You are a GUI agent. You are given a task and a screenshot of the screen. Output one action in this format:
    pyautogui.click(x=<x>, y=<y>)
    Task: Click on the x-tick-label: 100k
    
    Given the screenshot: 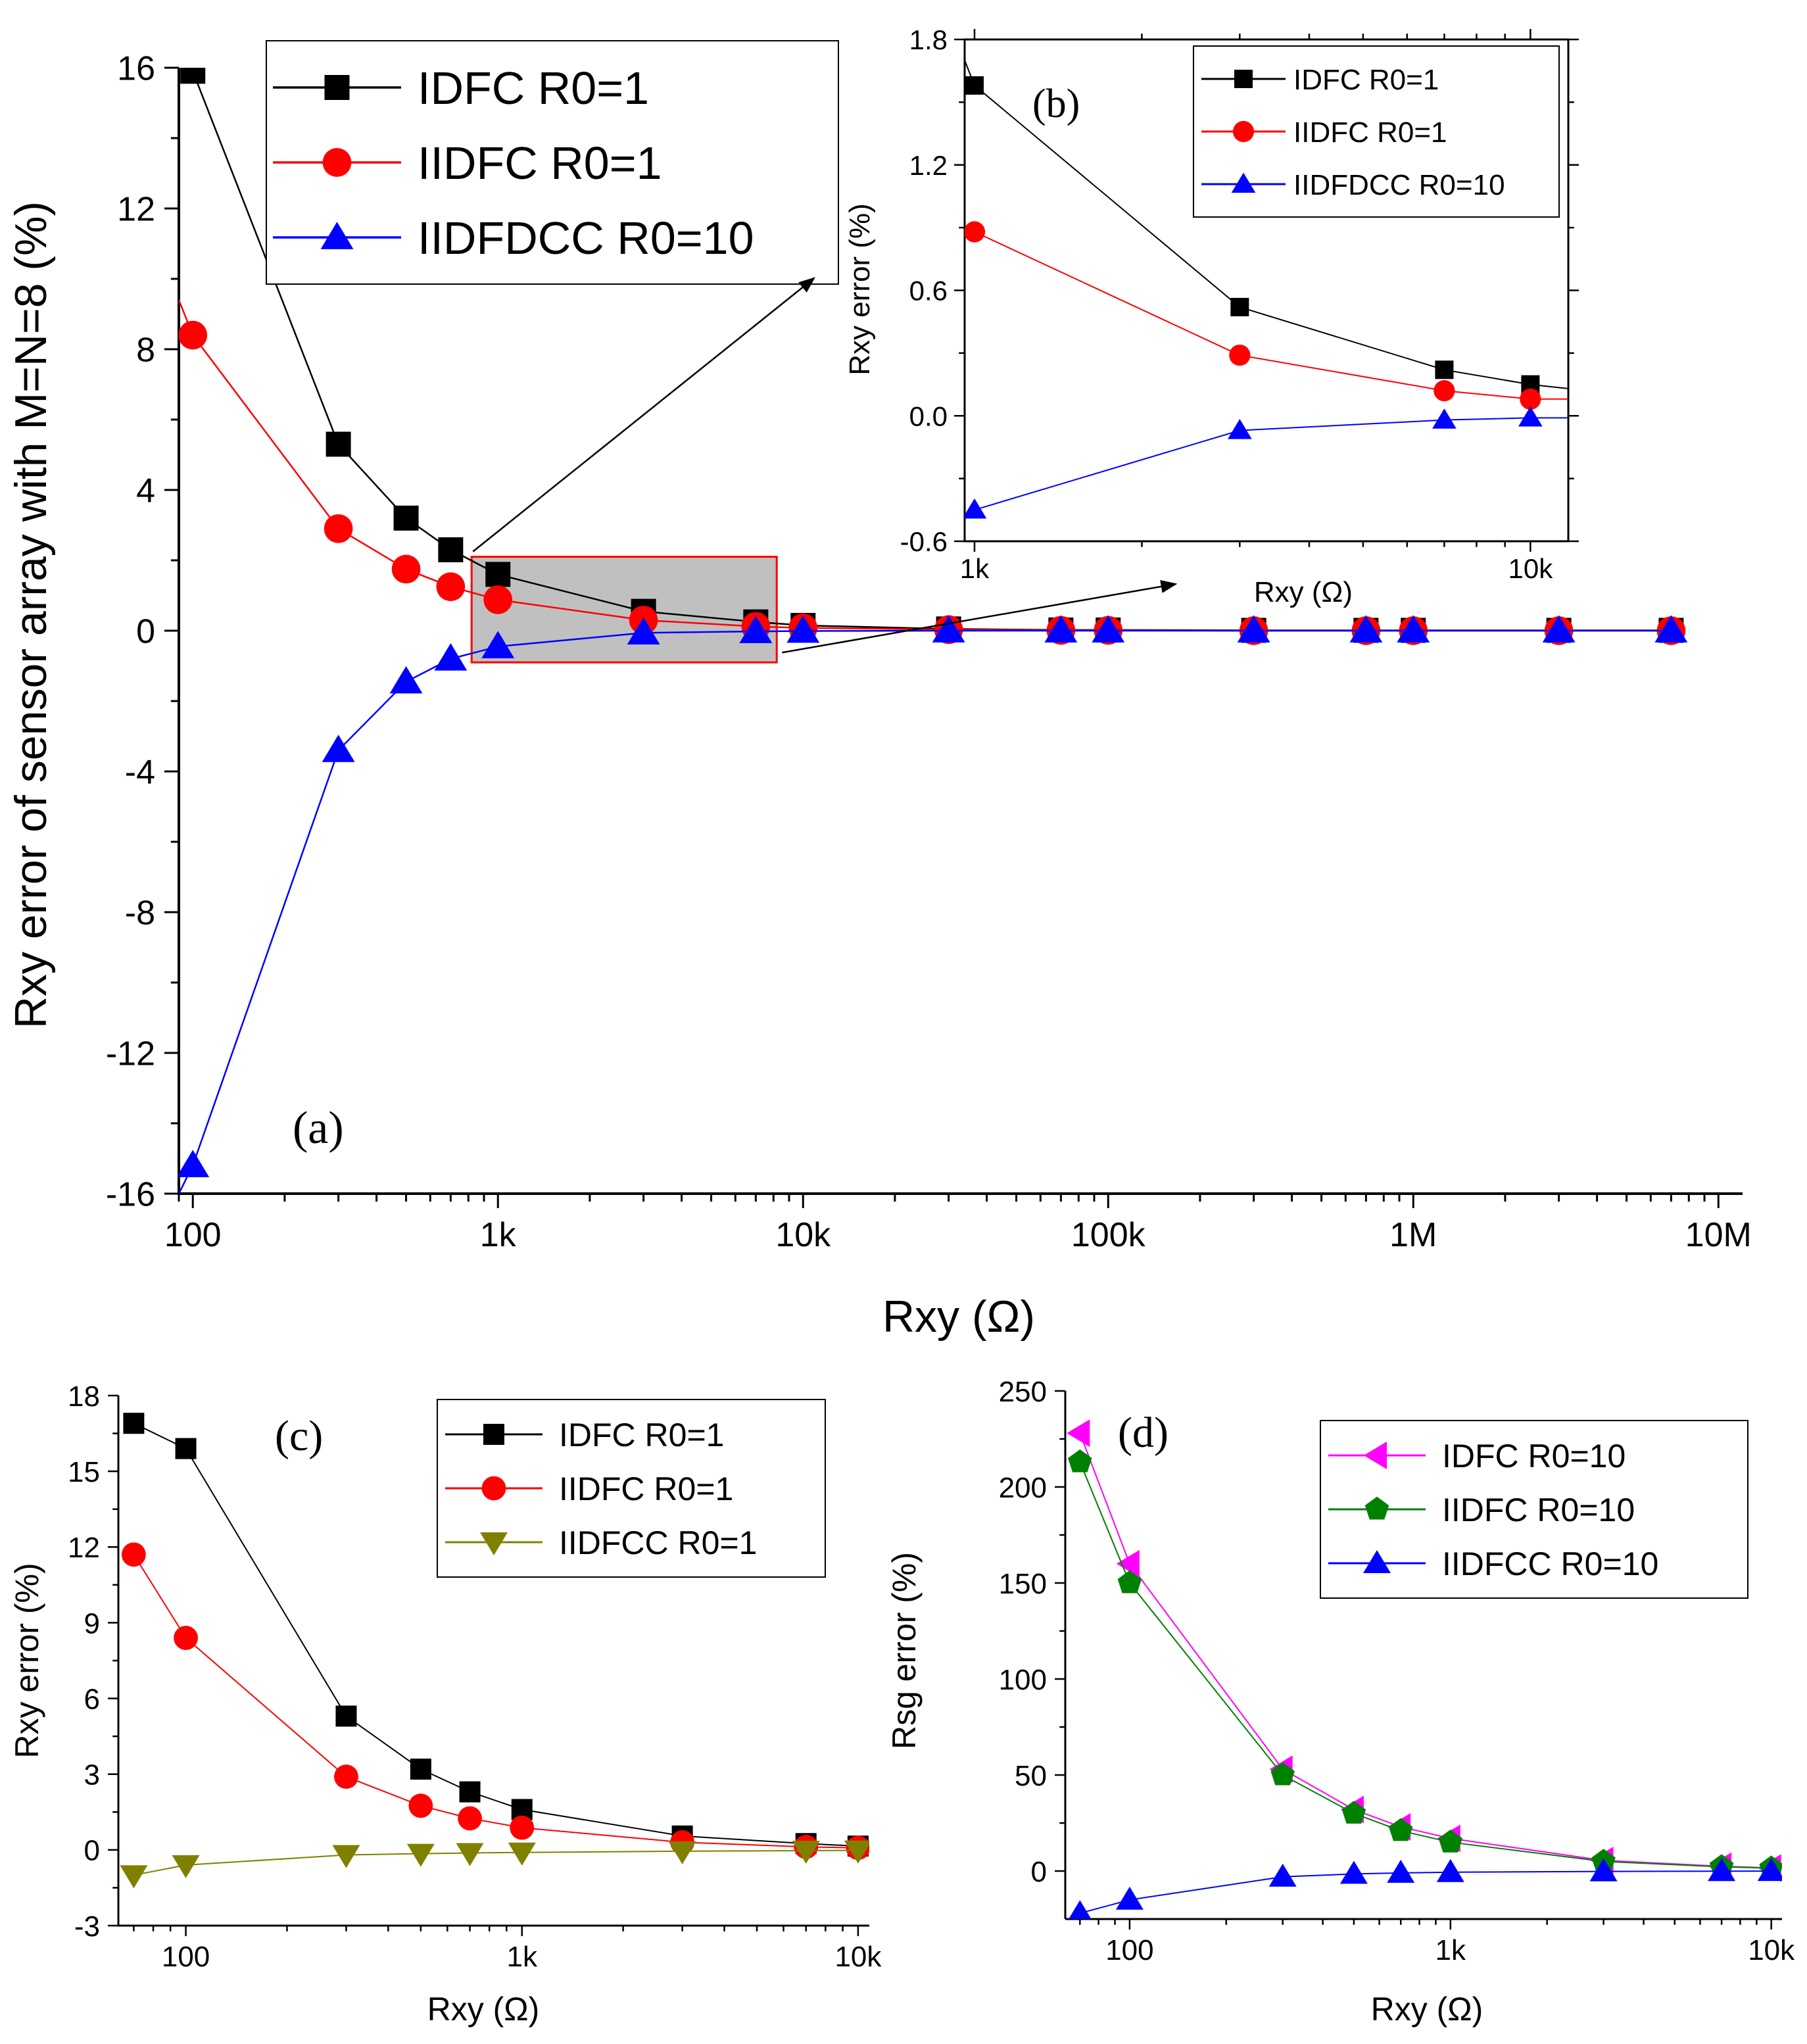 What is the action you would take?
    pyautogui.click(x=1108, y=1235)
    